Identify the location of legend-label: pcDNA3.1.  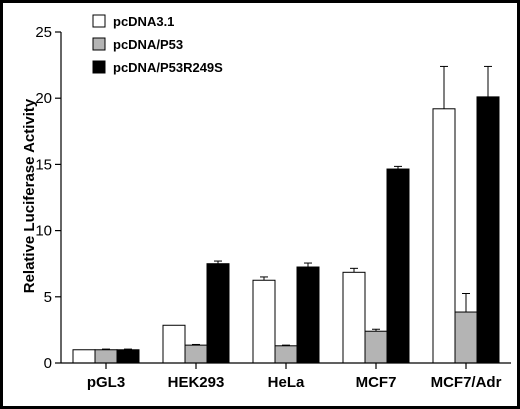
(143, 21).